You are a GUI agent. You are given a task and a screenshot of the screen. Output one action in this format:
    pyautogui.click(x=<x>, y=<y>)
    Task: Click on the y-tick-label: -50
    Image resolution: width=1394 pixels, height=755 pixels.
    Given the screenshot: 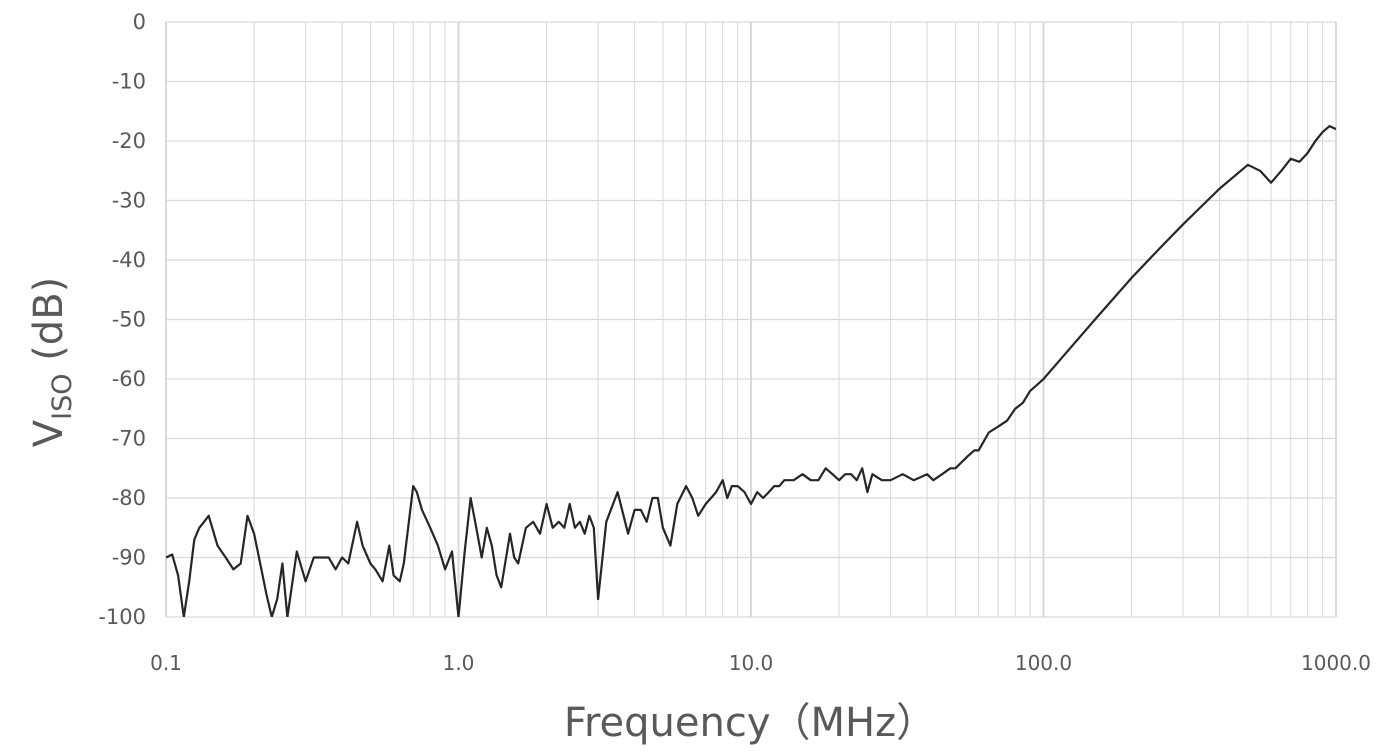 What is the action you would take?
    pyautogui.click(x=129, y=320)
    